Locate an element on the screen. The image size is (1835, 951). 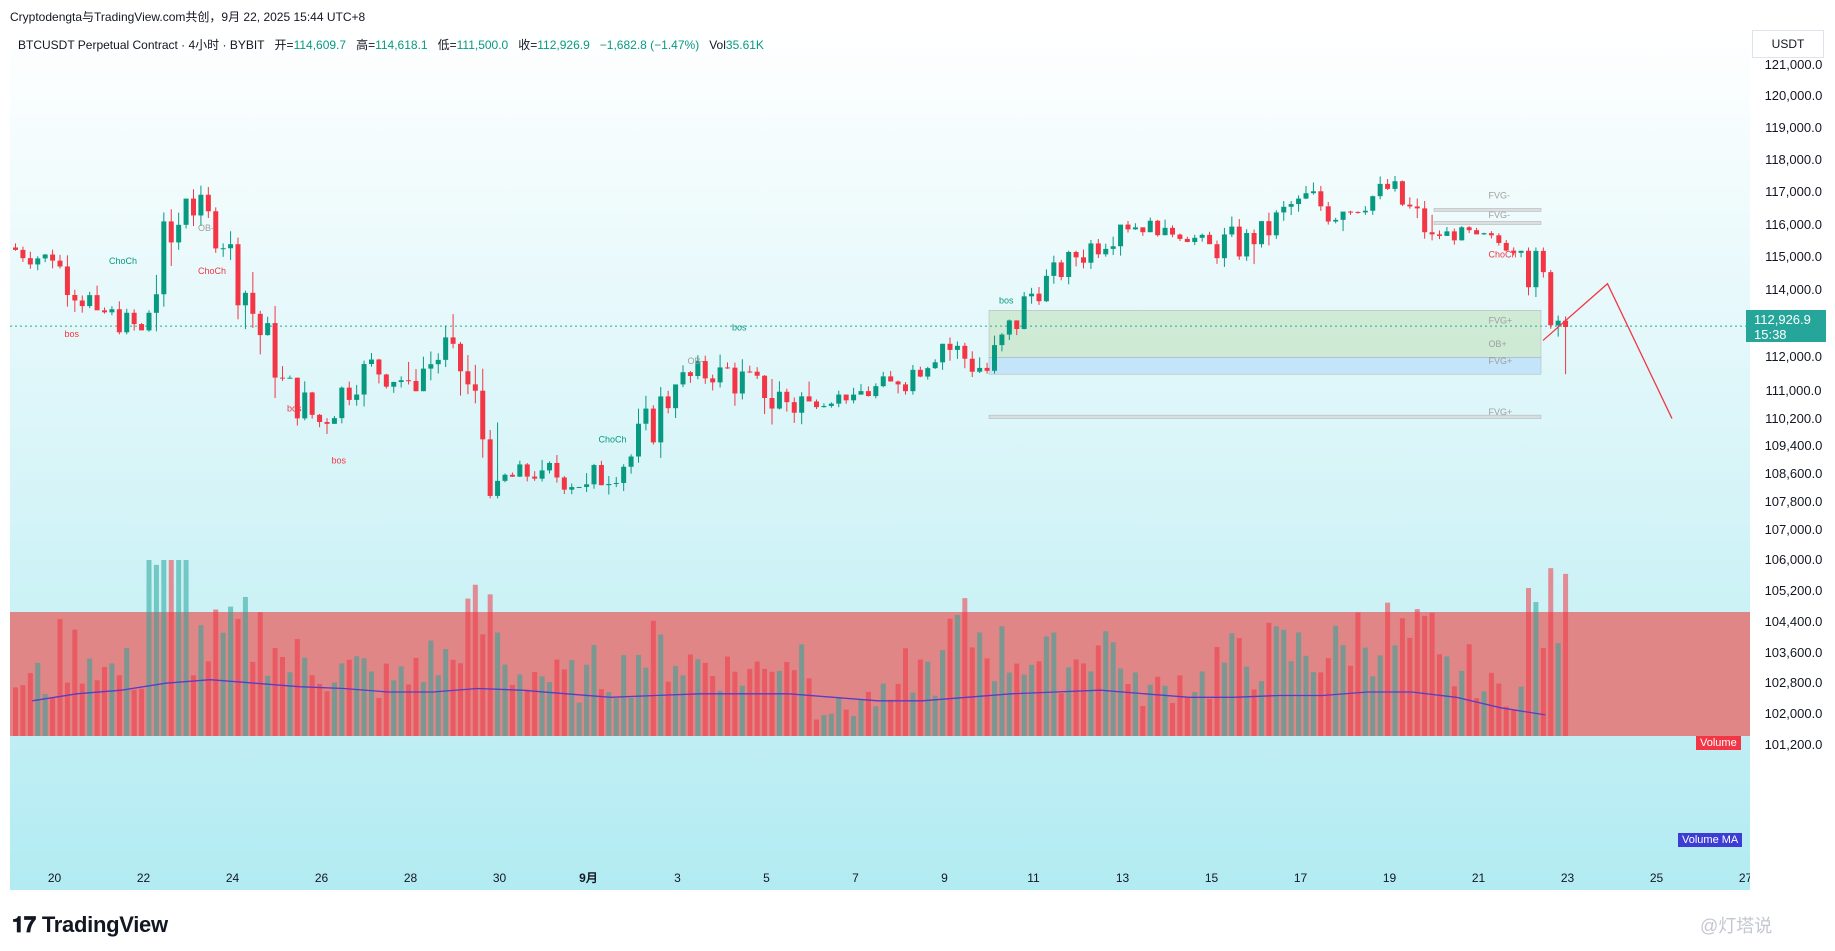
price-axis-label: 116,000.0 is located at coordinates (1793, 224).